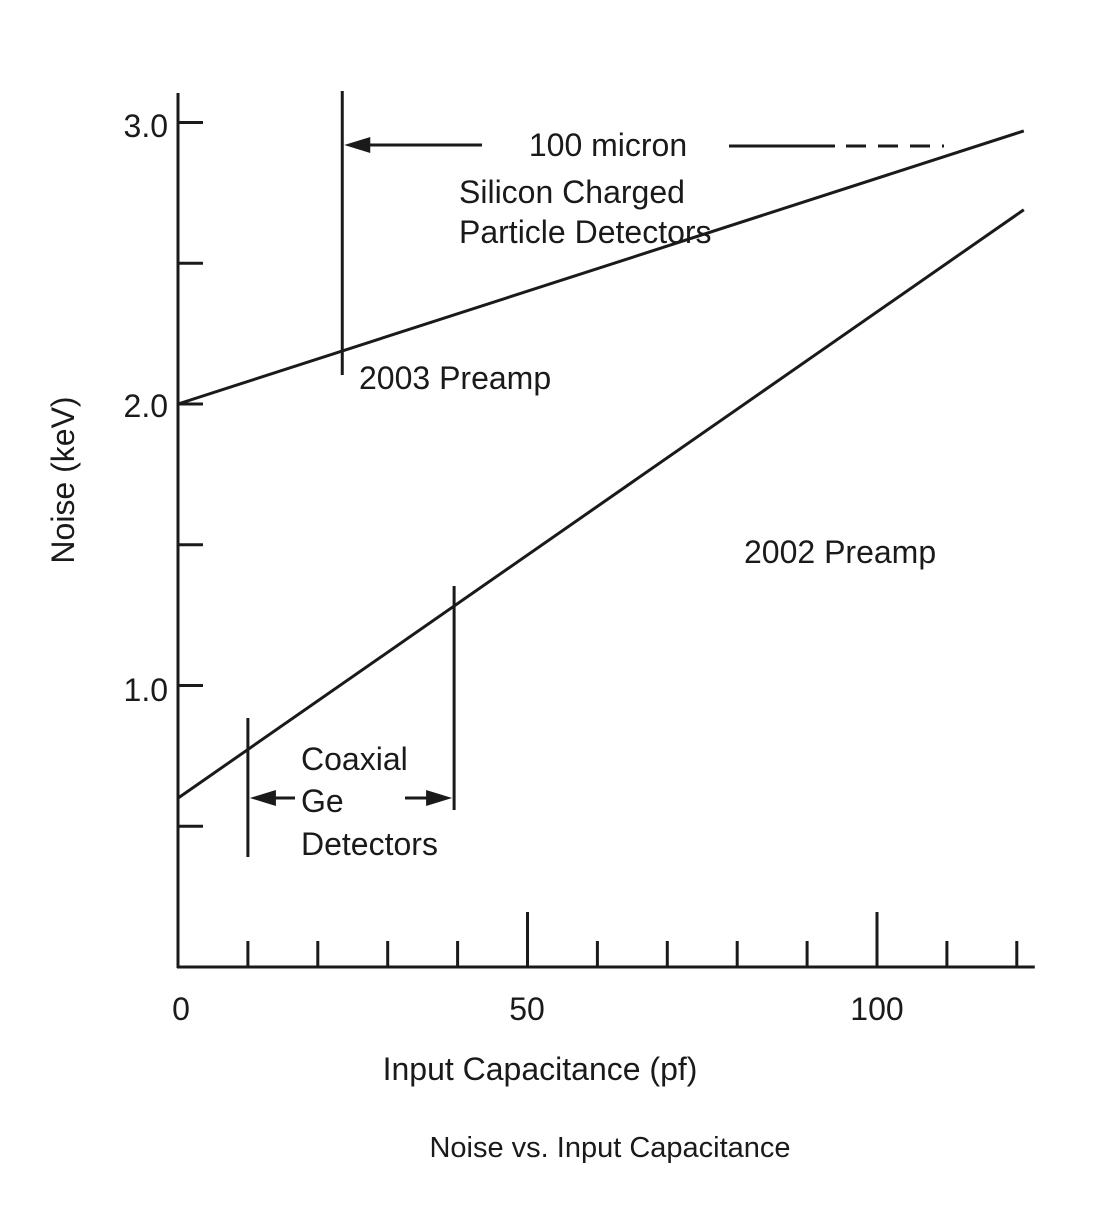 The height and width of the screenshot is (1208, 1117). What do you see at coordinates (146, 690) in the screenshot?
I see `y-tick-label-1: 1.0` at bounding box center [146, 690].